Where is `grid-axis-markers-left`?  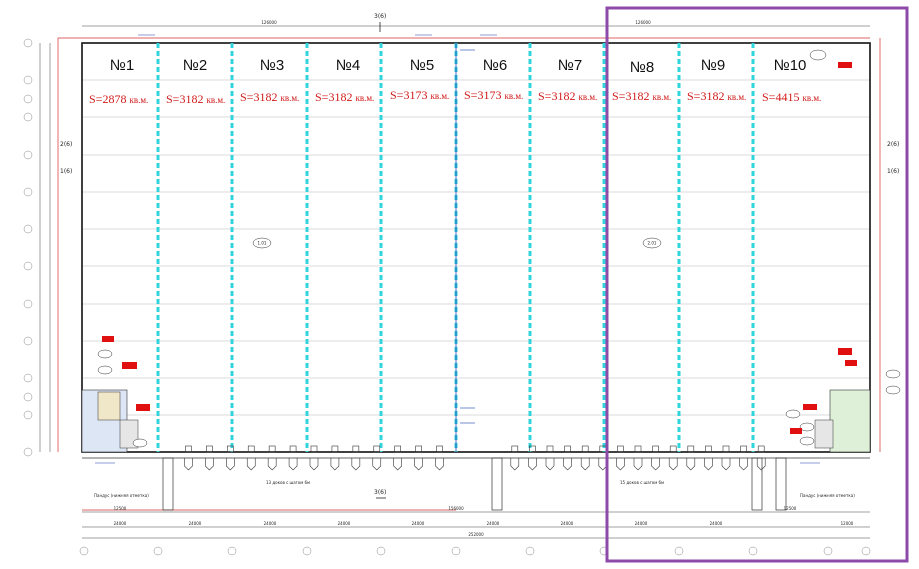
grid-axis-markers-left is located at coordinates (28, 247).